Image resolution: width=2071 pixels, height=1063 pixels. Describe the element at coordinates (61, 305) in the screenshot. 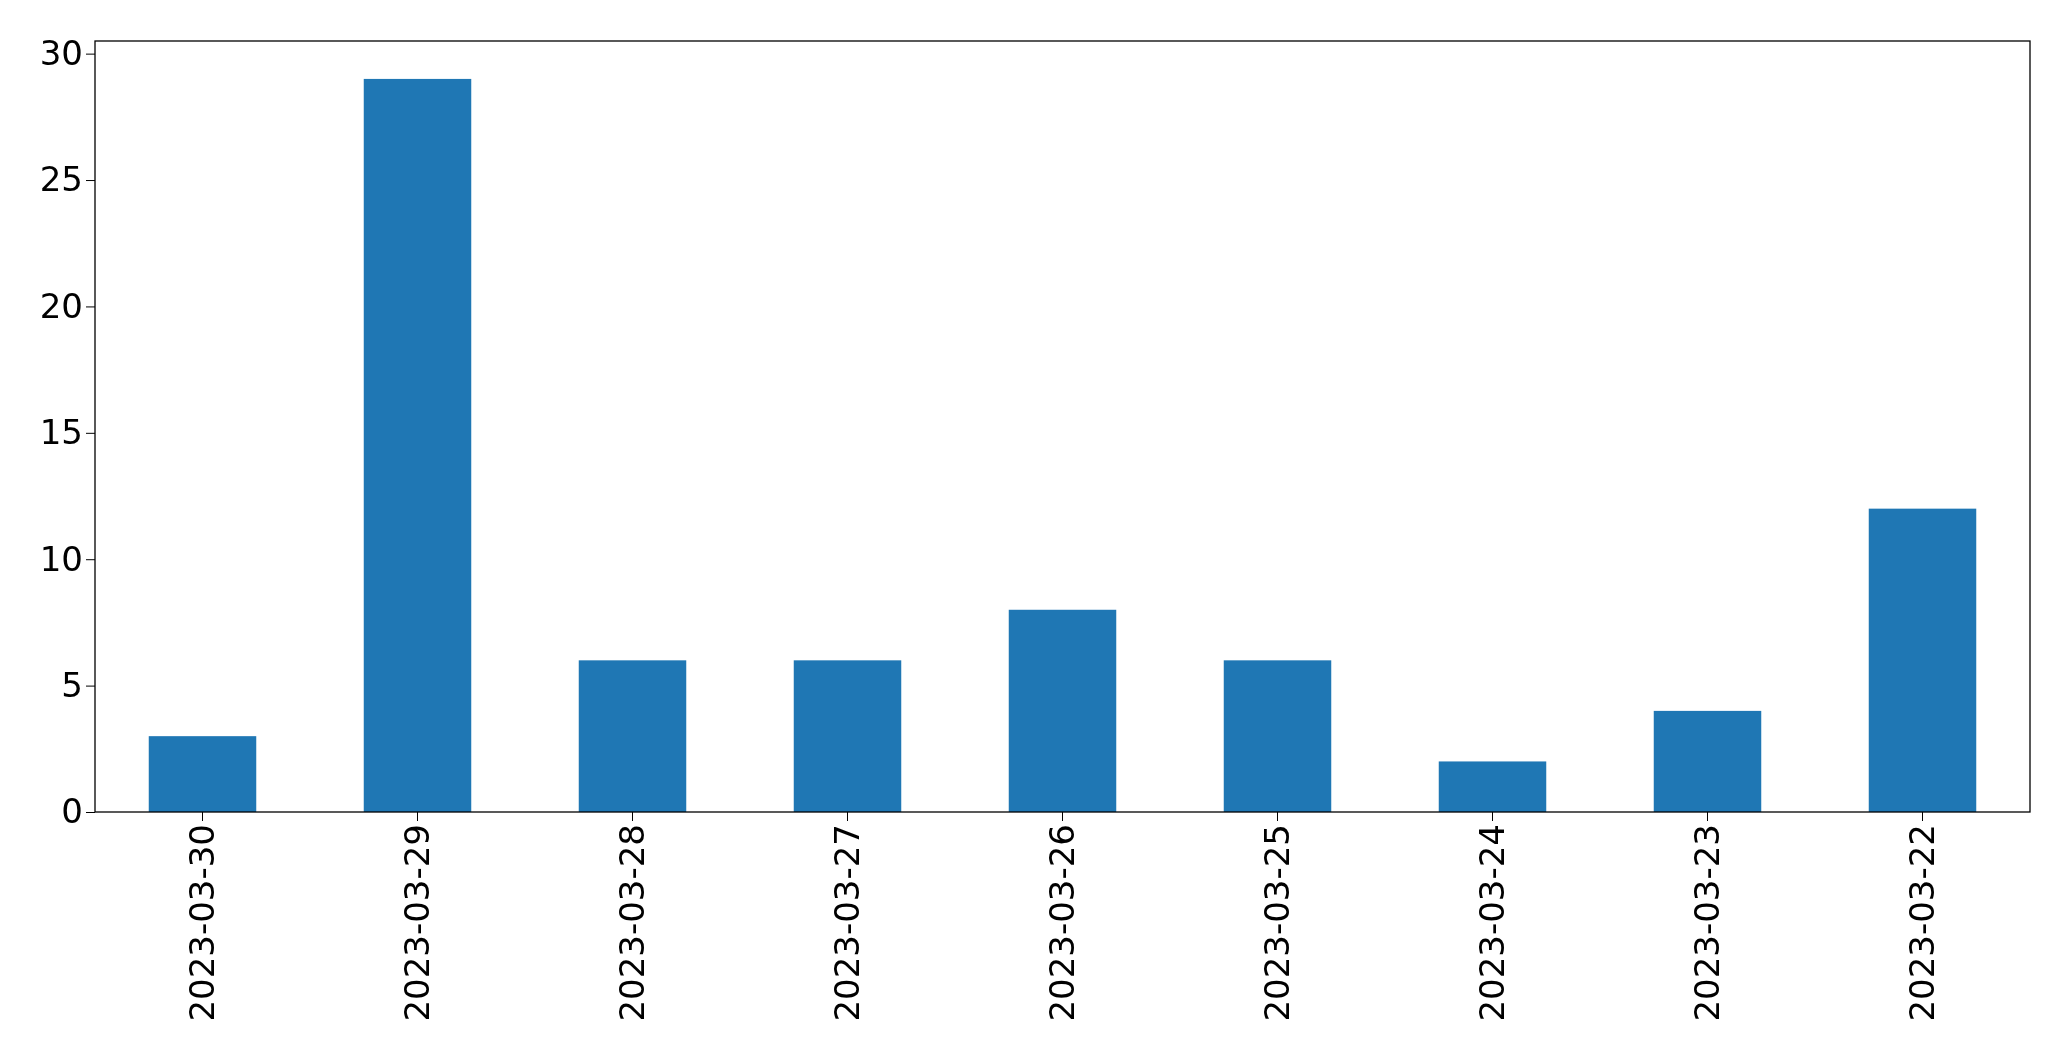

I see `y-tick-label: 20` at that location.